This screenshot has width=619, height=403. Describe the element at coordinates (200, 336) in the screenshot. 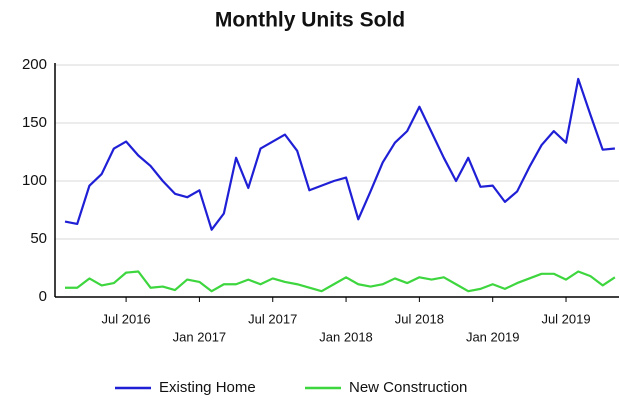

I see `x-tick-label: Jan 2017` at that location.